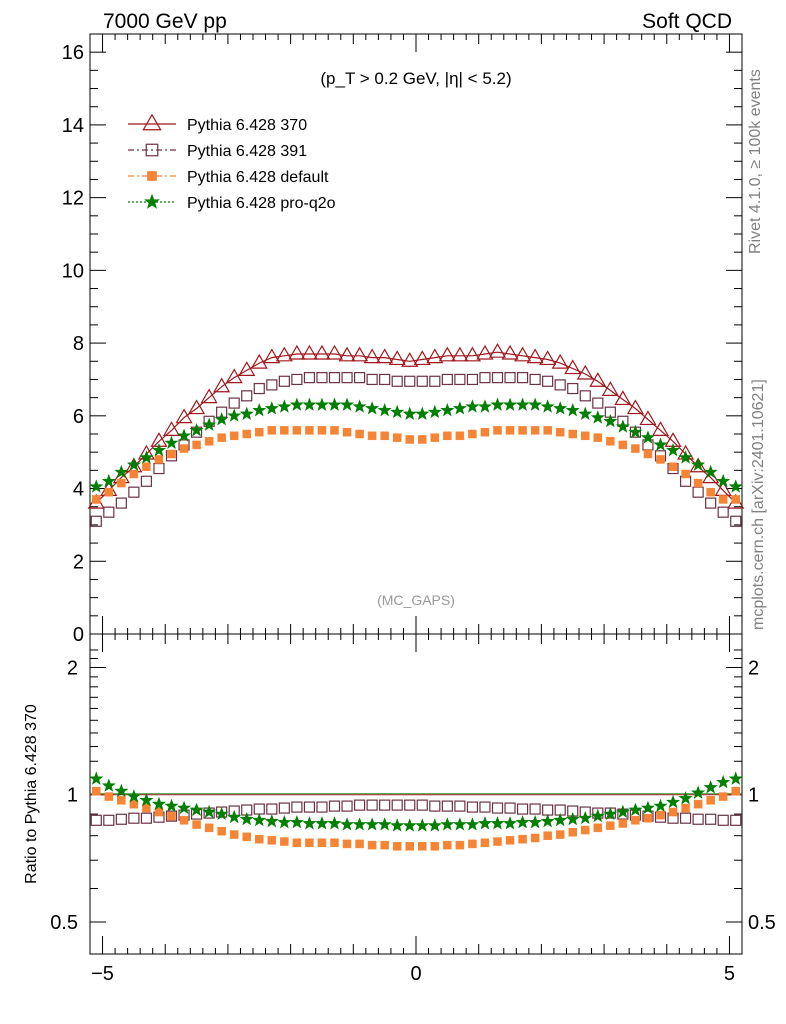  I want to click on rivet-version-label: Rivet 4.1.0, ≥ 100k events, so click(755, 161).